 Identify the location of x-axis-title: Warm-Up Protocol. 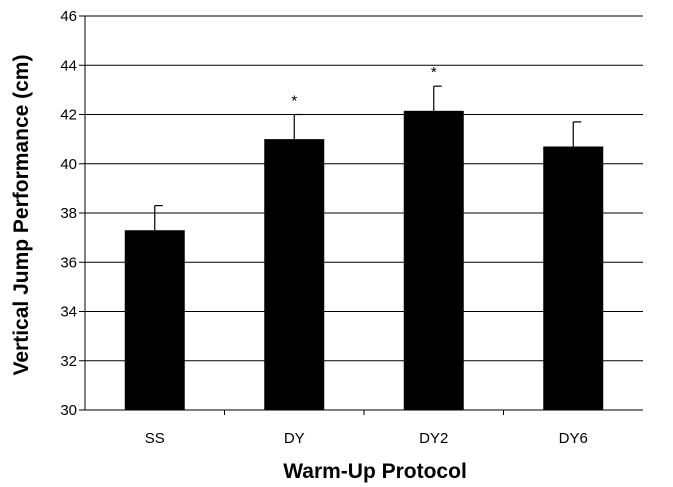
(375, 471).